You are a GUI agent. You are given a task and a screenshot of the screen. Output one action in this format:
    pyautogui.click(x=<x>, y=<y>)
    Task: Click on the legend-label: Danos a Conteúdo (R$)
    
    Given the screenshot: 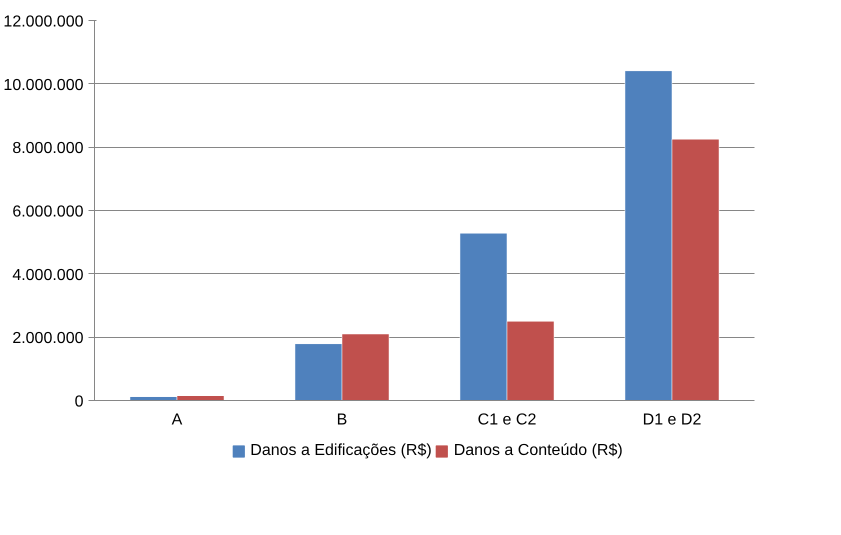 What is the action you would take?
    pyautogui.click(x=538, y=451)
    